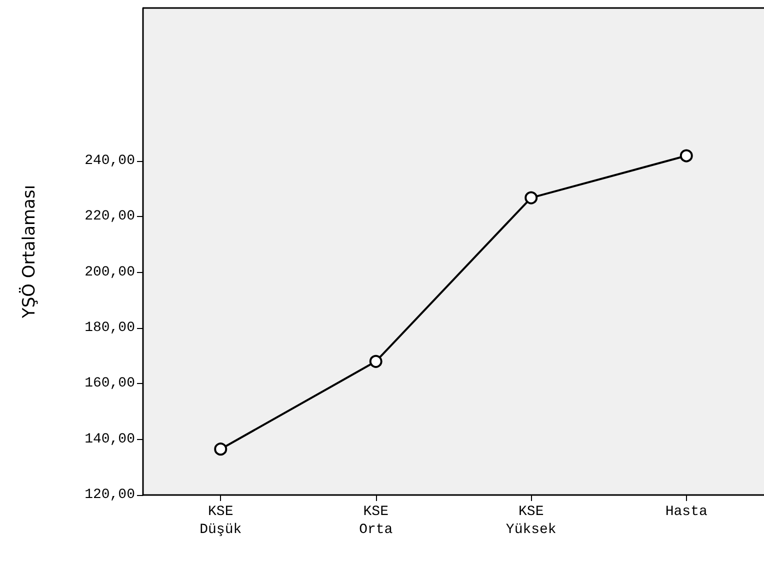 This screenshot has height=575, width=764. What do you see at coordinates (531, 521) in the screenshot?
I see `x-tick-label: KSE Yüksek` at bounding box center [531, 521].